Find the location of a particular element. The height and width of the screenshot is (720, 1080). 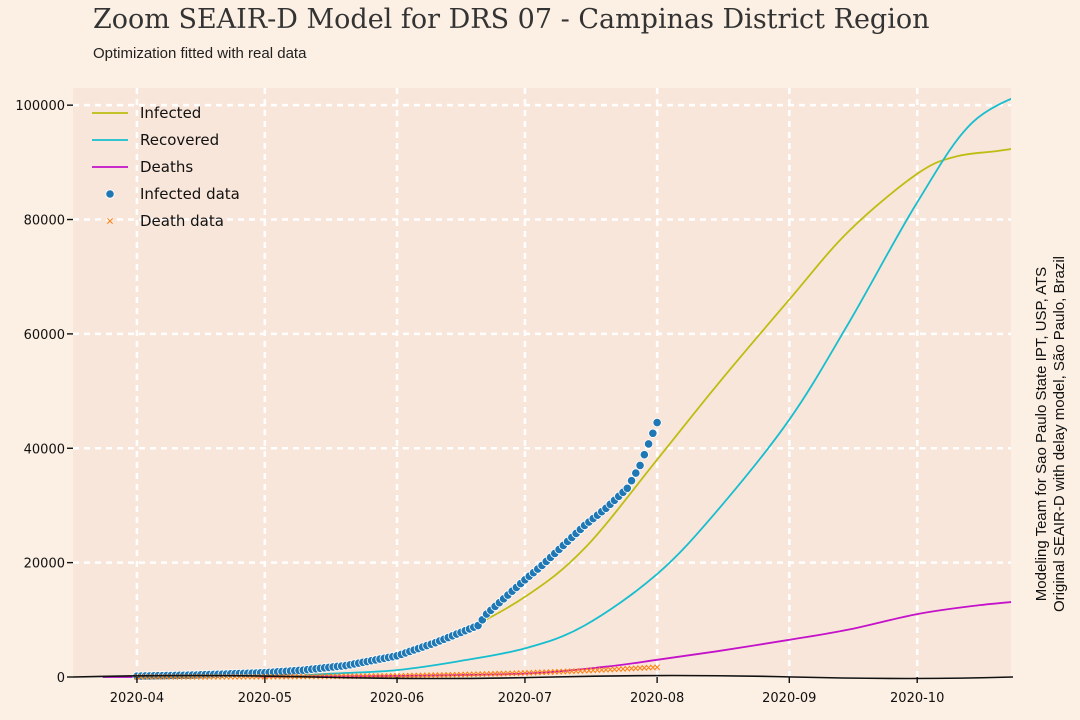

y-axis: 0 20000 40000 60000 80000 100000 is located at coordinates (44, 392).